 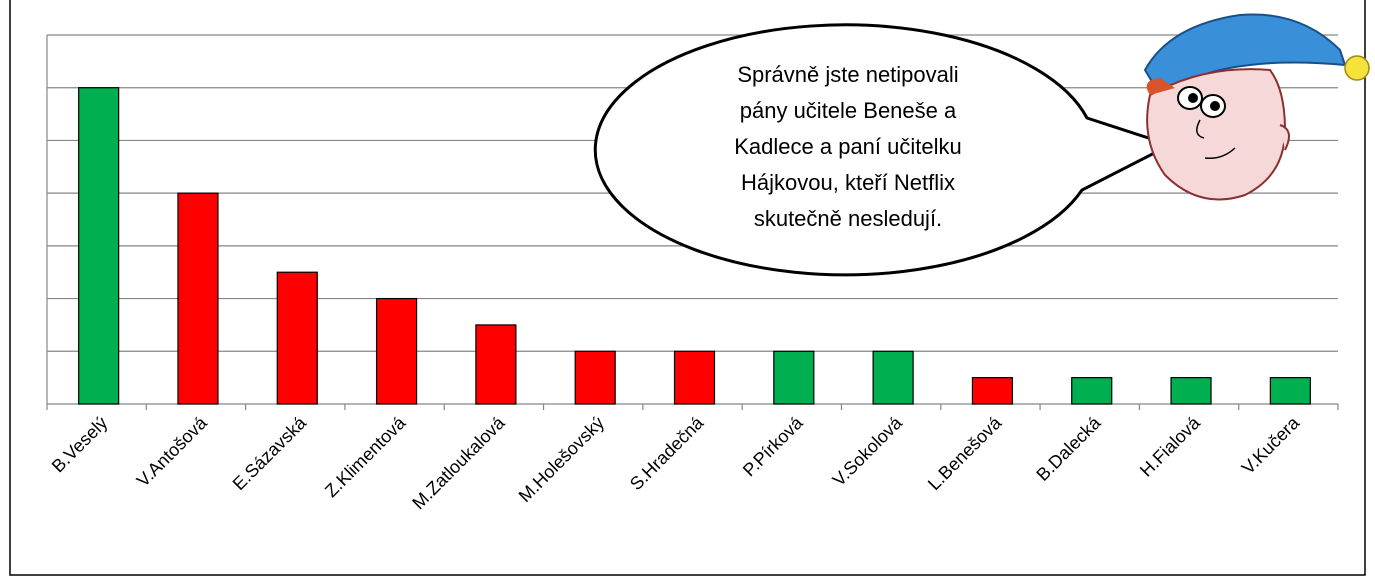 I want to click on ear, so click(x=1284, y=137).